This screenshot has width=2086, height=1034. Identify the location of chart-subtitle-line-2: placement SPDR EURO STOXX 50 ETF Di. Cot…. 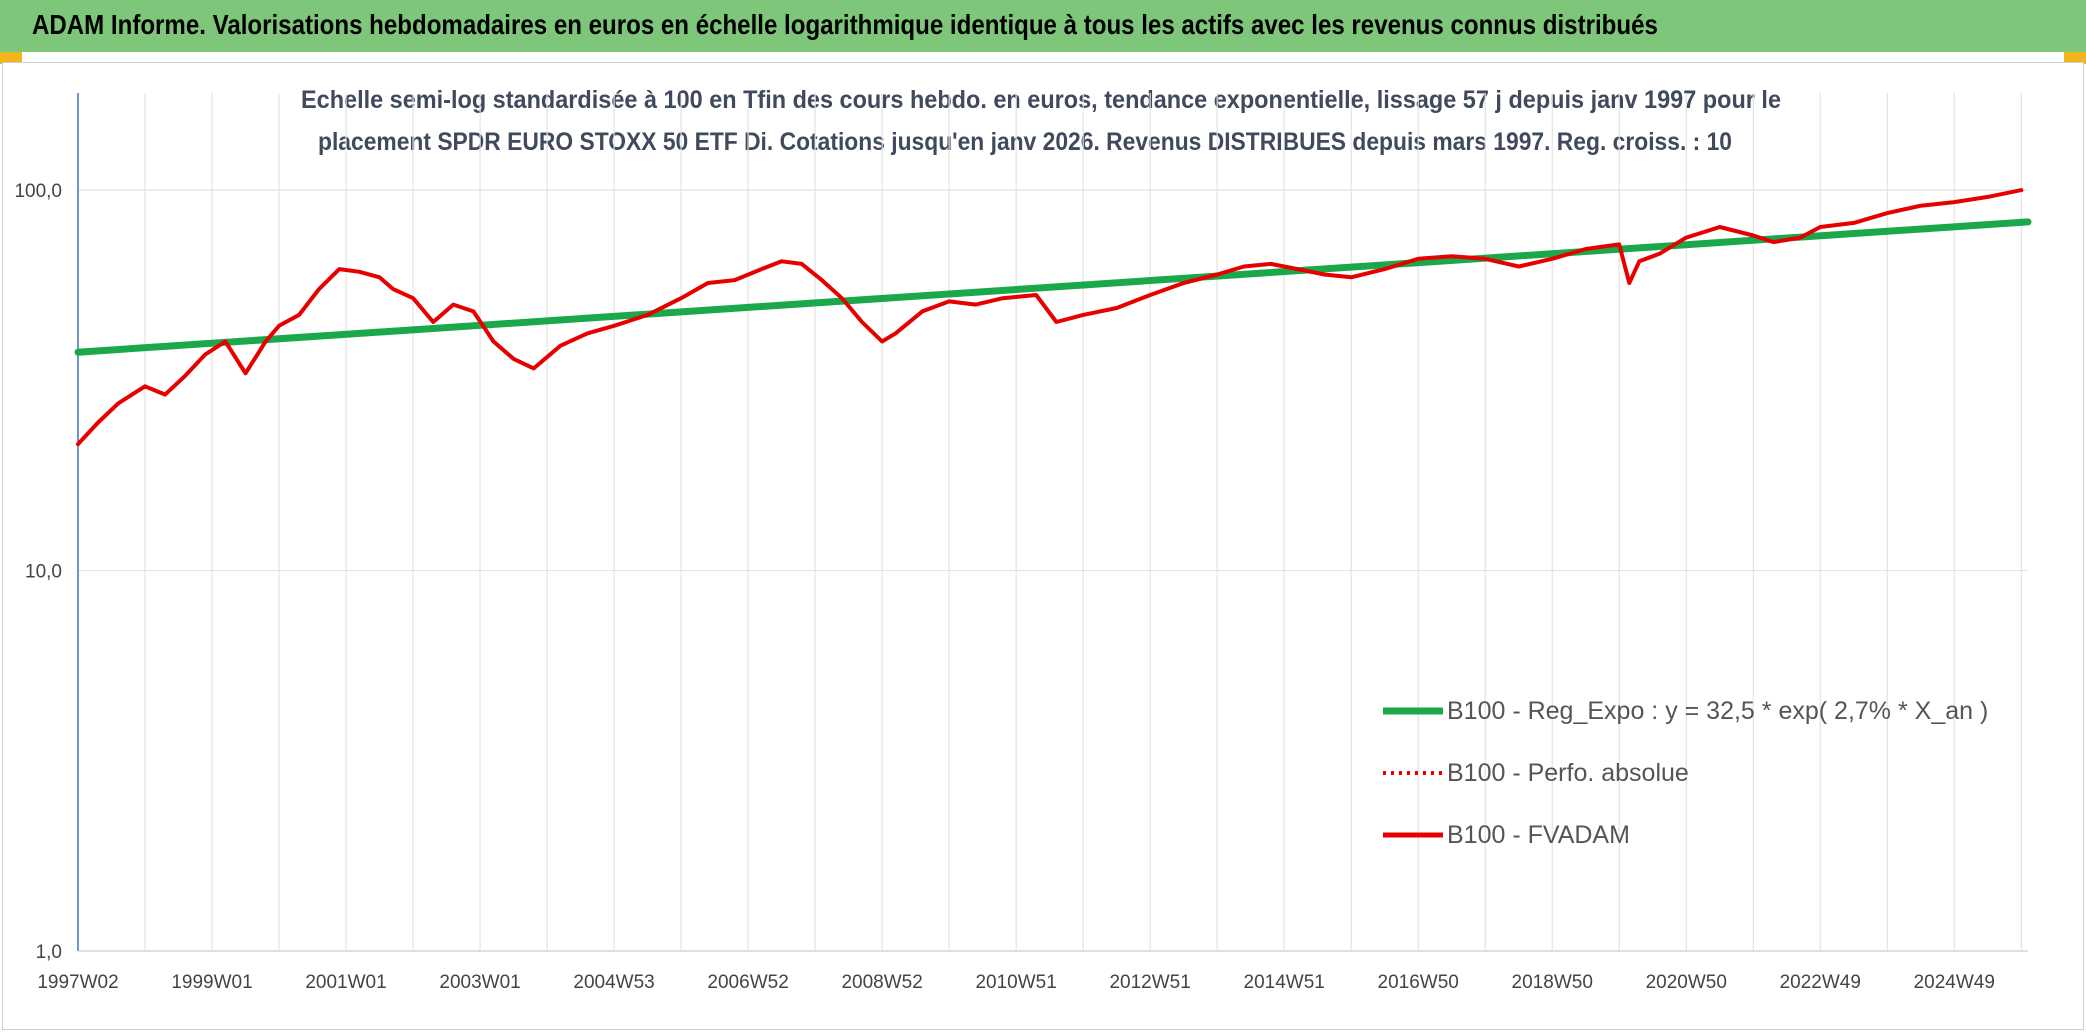
(1025, 142).